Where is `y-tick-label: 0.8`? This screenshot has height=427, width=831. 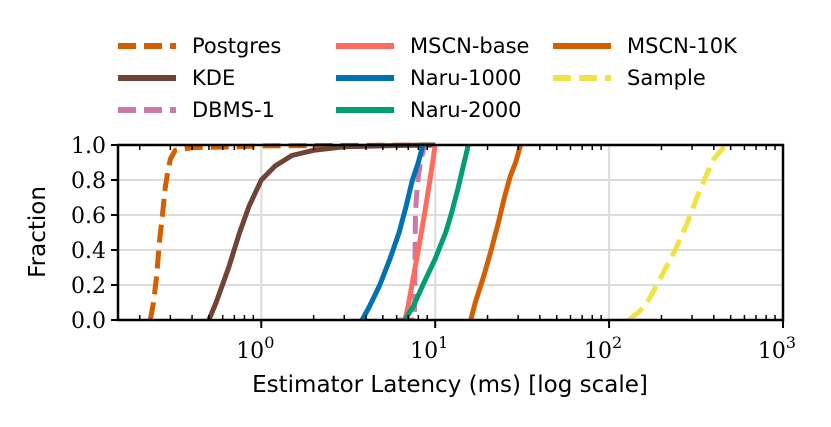
y-tick-label: 0.8 is located at coordinates (88, 181).